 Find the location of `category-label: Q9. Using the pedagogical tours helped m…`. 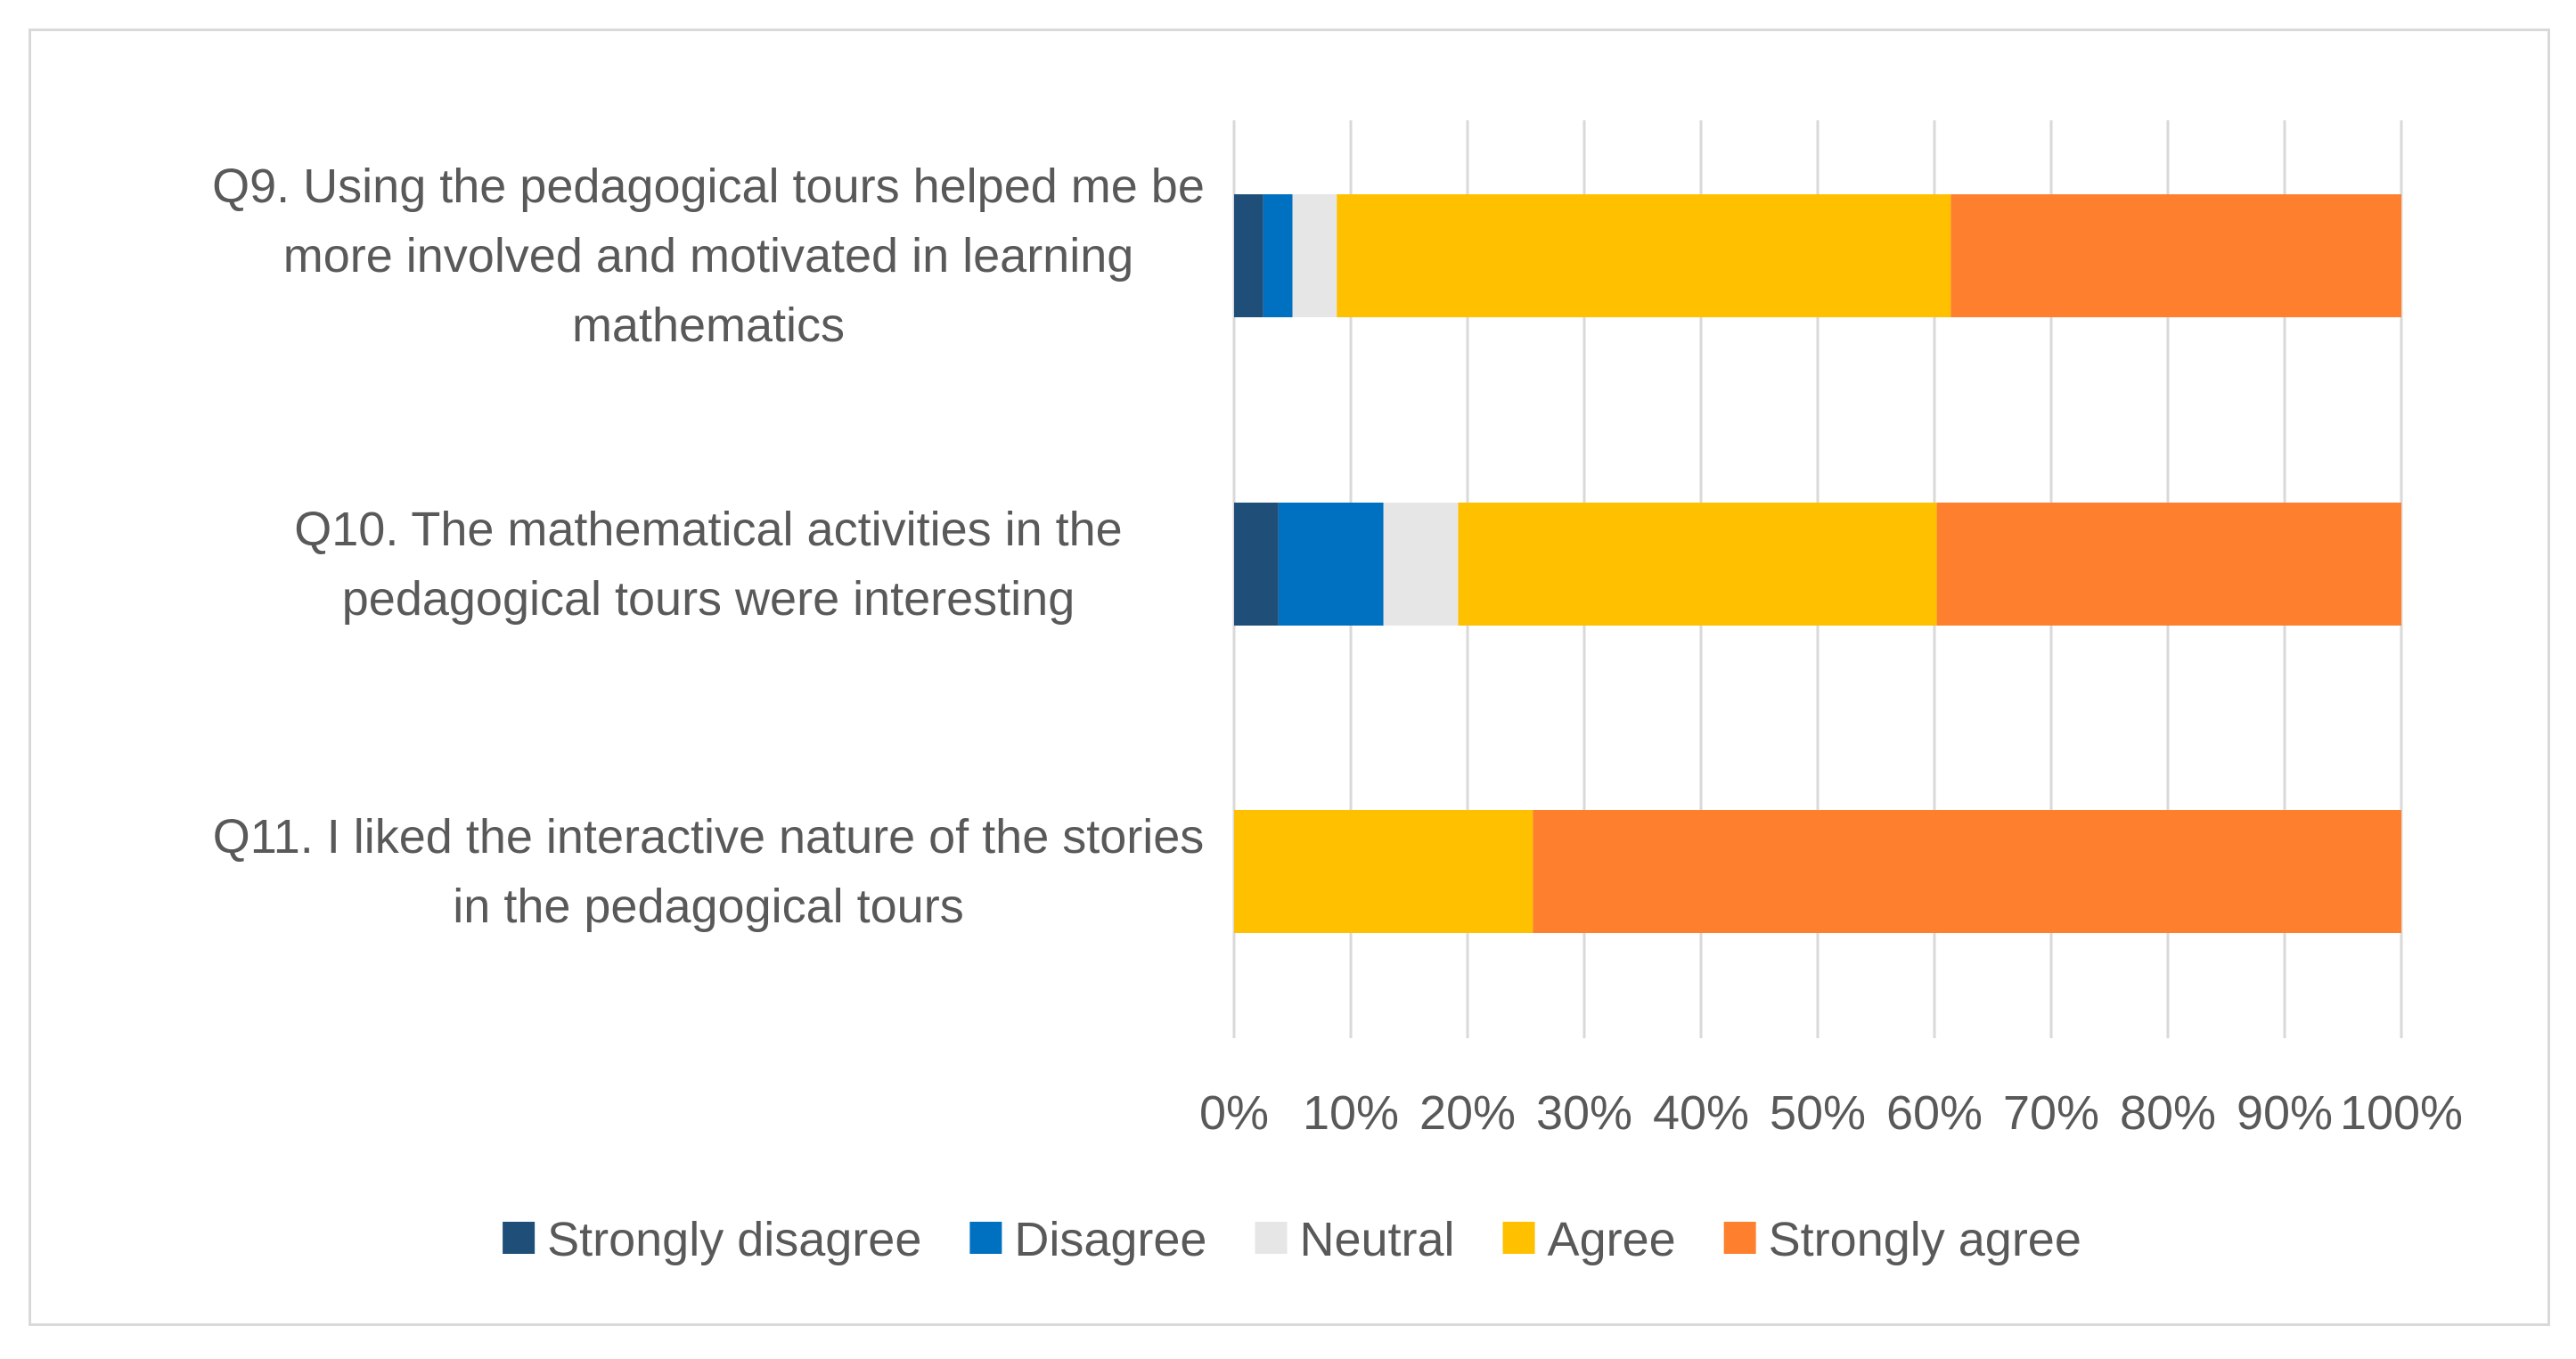

category-label: Q9. Using the pedagogical tours helped m… is located at coordinates (708, 256).